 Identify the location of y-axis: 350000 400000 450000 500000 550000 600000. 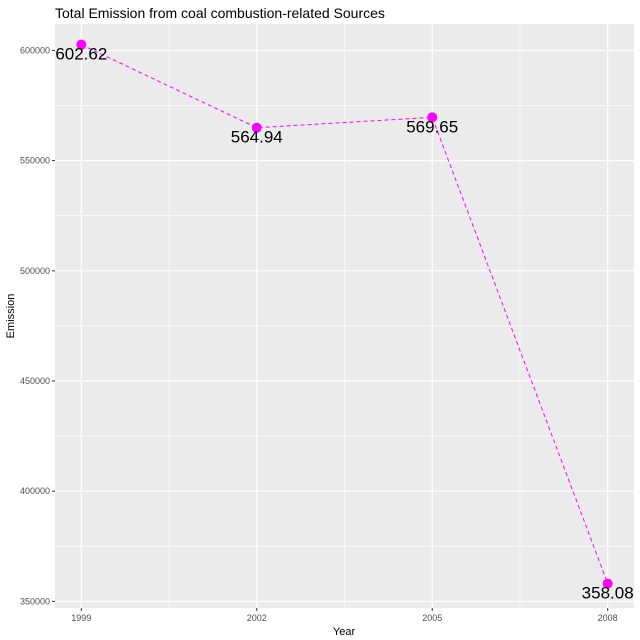
(37, 325).